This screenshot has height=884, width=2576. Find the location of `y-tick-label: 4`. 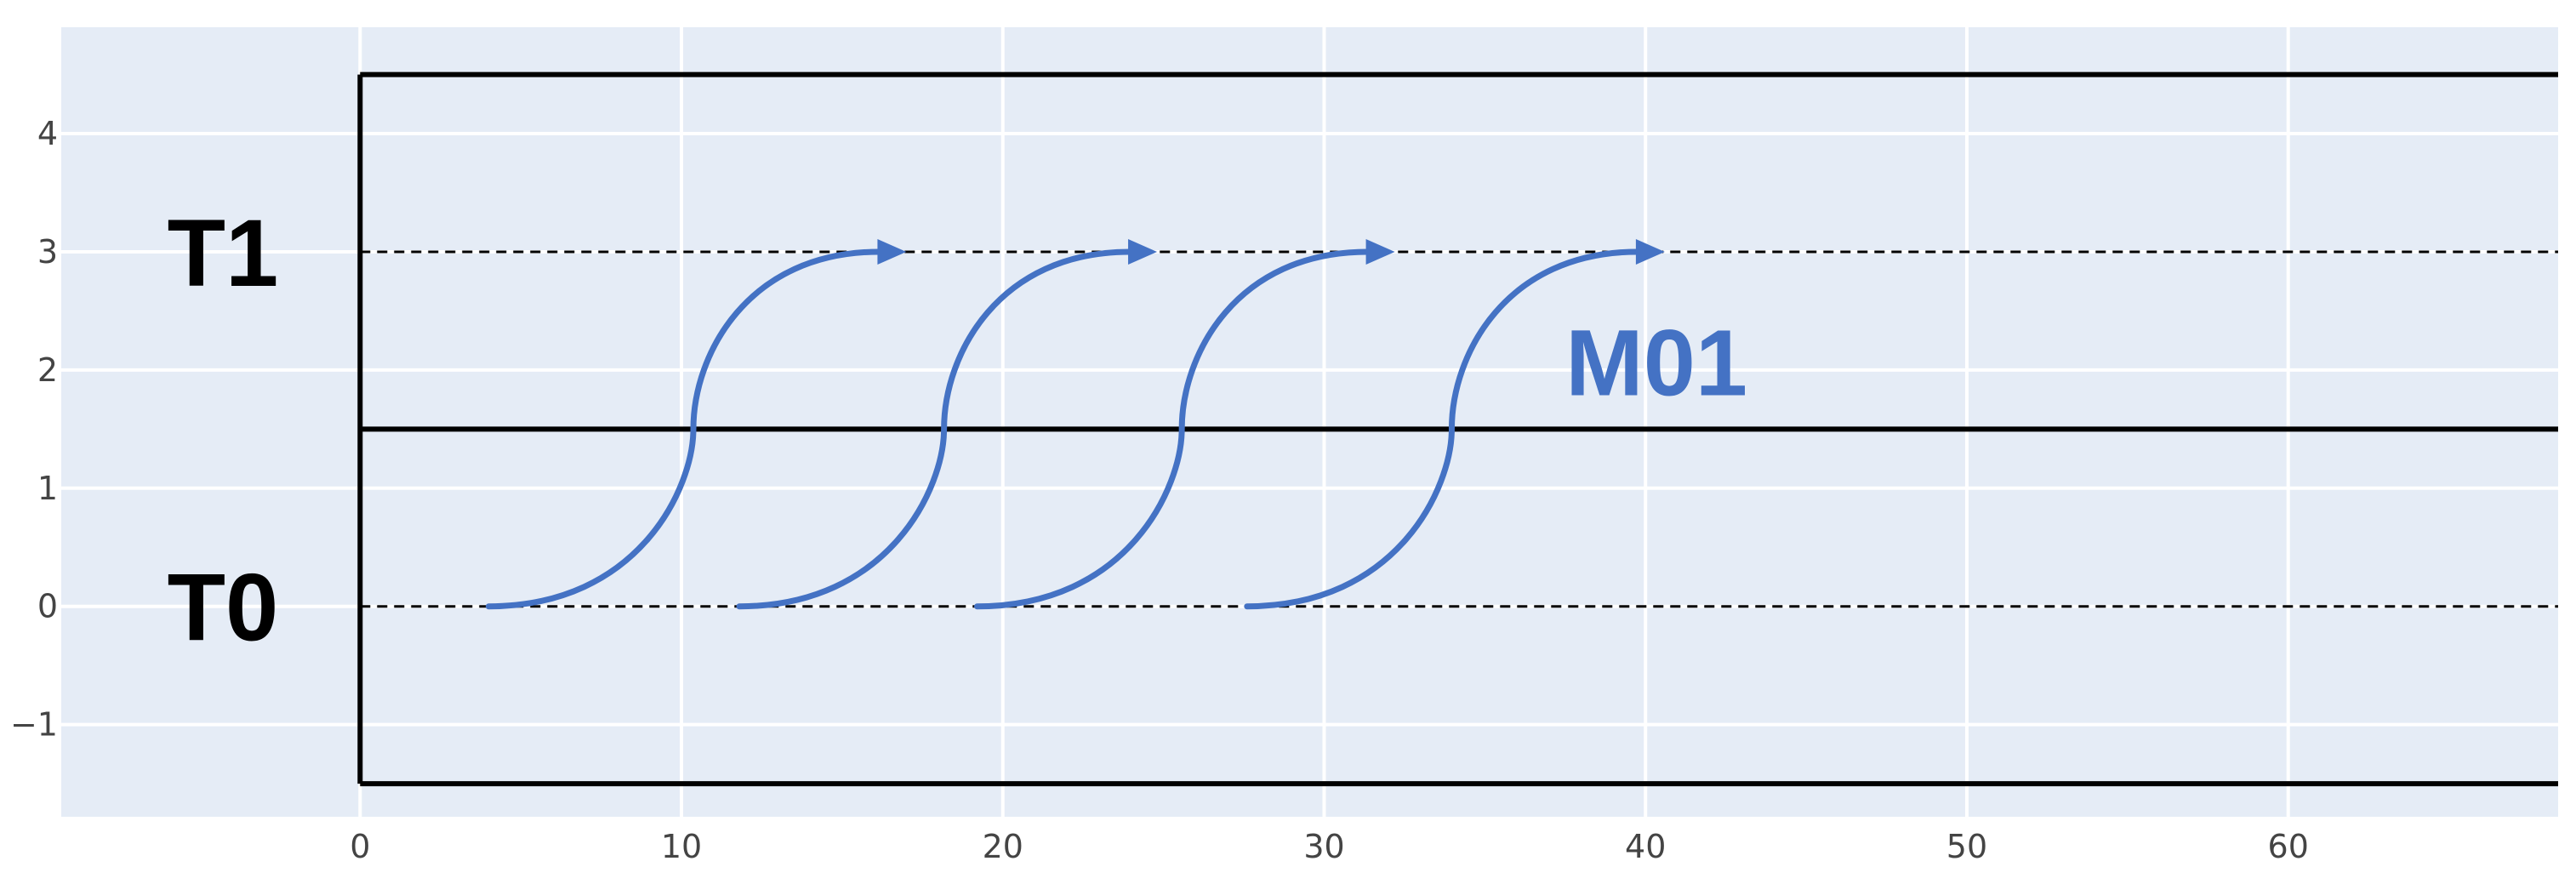

y-tick-label: 4 is located at coordinates (47, 133).